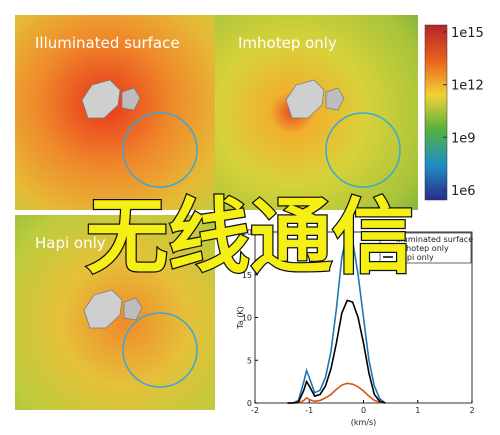  What do you see at coordinates (247, 318) in the screenshot?
I see `y-tick-label: 10` at bounding box center [247, 318].